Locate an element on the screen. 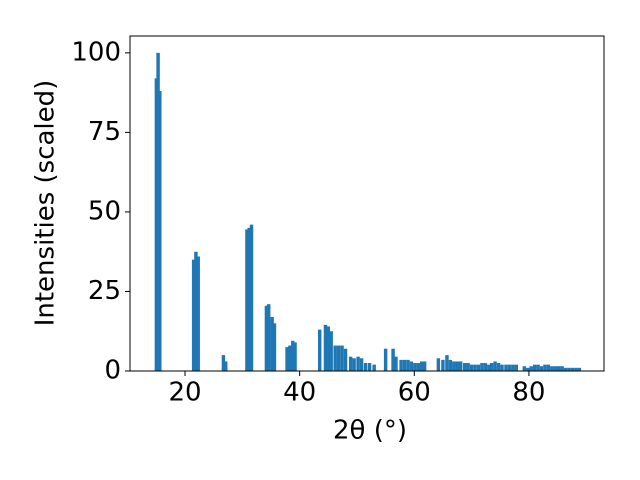  x-tick-label: 20 is located at coordinates (184, 393).